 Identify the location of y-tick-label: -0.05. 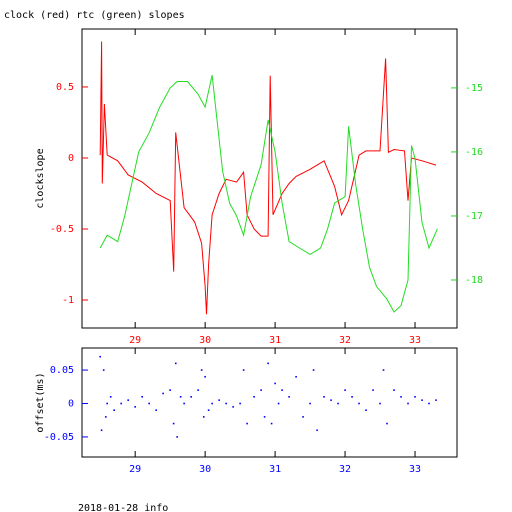
(59, 437).